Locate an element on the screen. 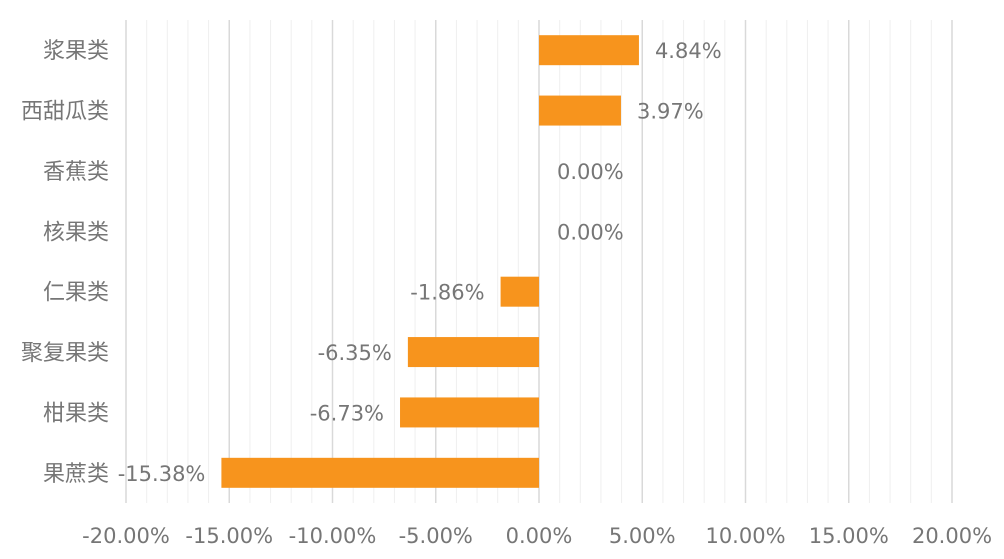 The image size is (1004, 559). data-label: -1.86% is located at coordinates (447, 293).